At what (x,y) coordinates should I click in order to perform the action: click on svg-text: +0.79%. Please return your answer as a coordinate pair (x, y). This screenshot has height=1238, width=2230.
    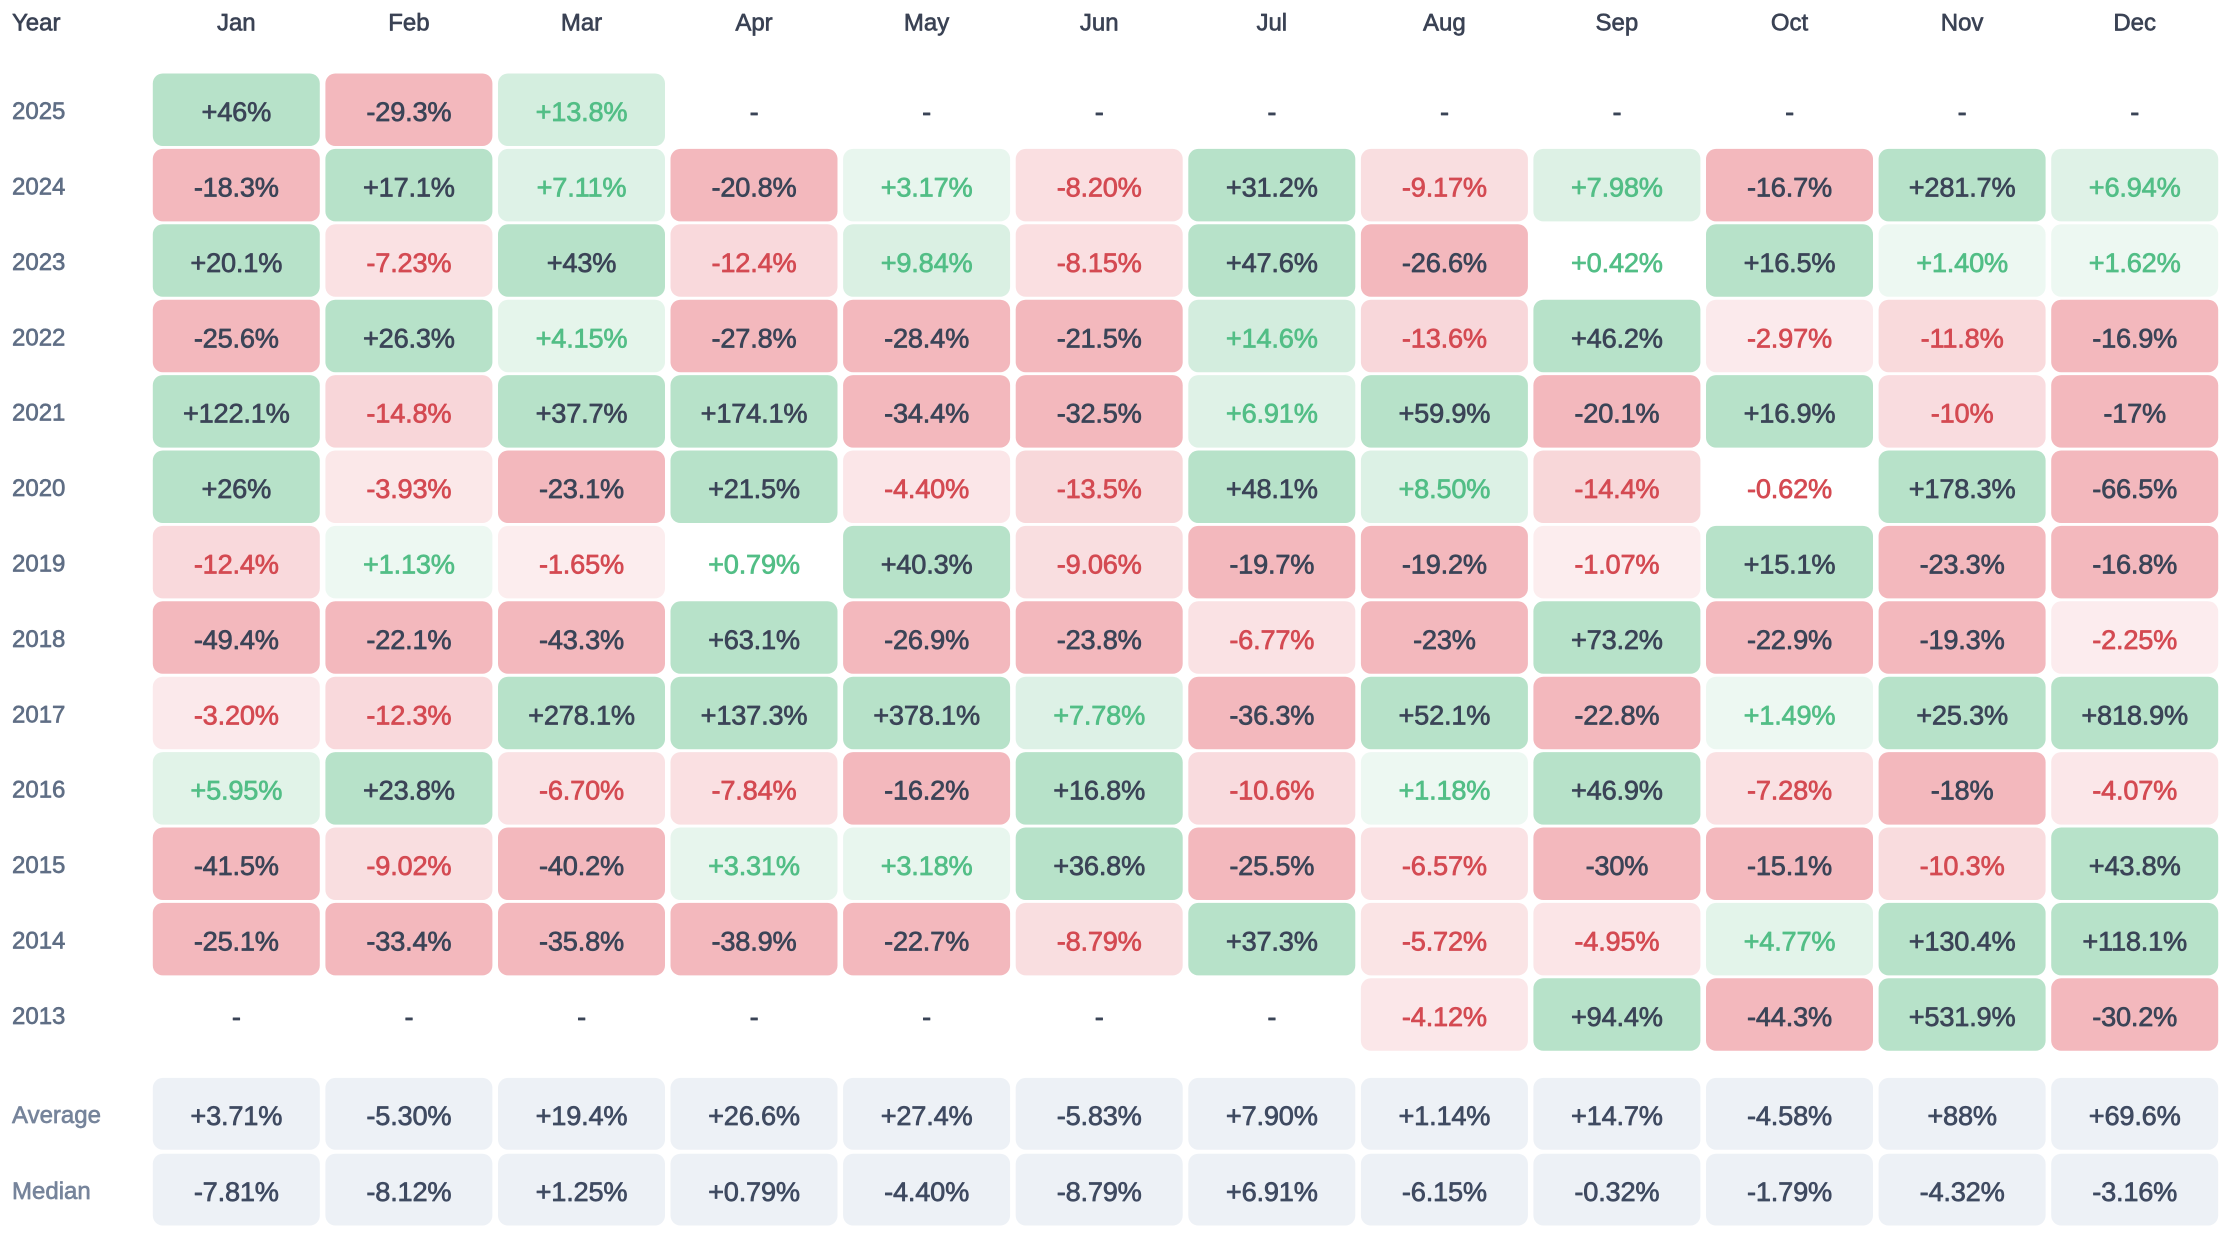
    Looking at the image, I should click on (754, 564).